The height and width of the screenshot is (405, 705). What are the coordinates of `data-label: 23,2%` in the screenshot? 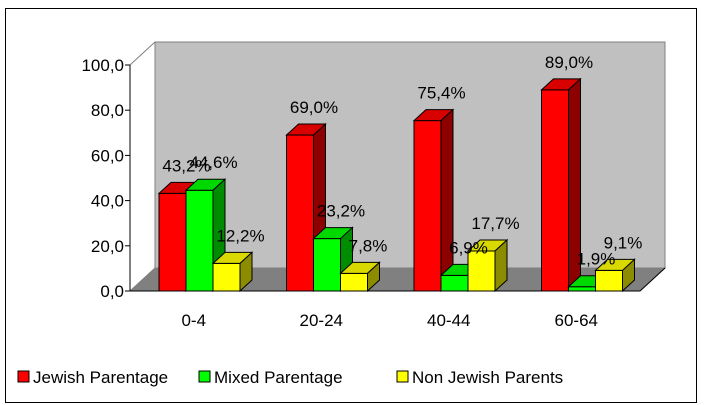 It's located at (341, 211).